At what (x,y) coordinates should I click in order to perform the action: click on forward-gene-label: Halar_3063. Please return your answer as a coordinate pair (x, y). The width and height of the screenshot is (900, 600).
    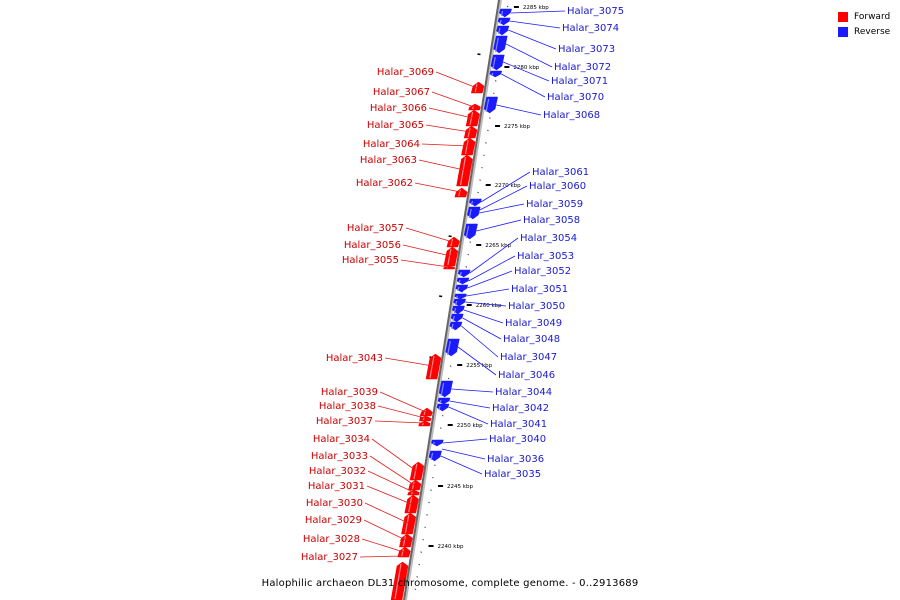
    Looking at the image, I should click on (388, 160).